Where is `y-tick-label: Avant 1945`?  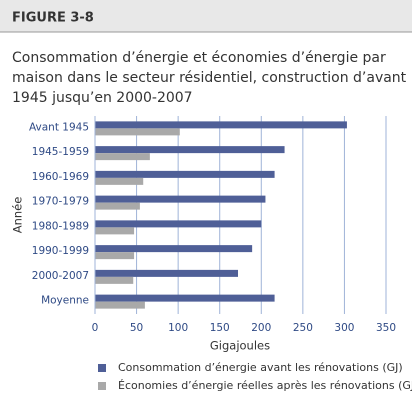 y-tick-label: Avant 1945 is located at coordinates (59, 127).